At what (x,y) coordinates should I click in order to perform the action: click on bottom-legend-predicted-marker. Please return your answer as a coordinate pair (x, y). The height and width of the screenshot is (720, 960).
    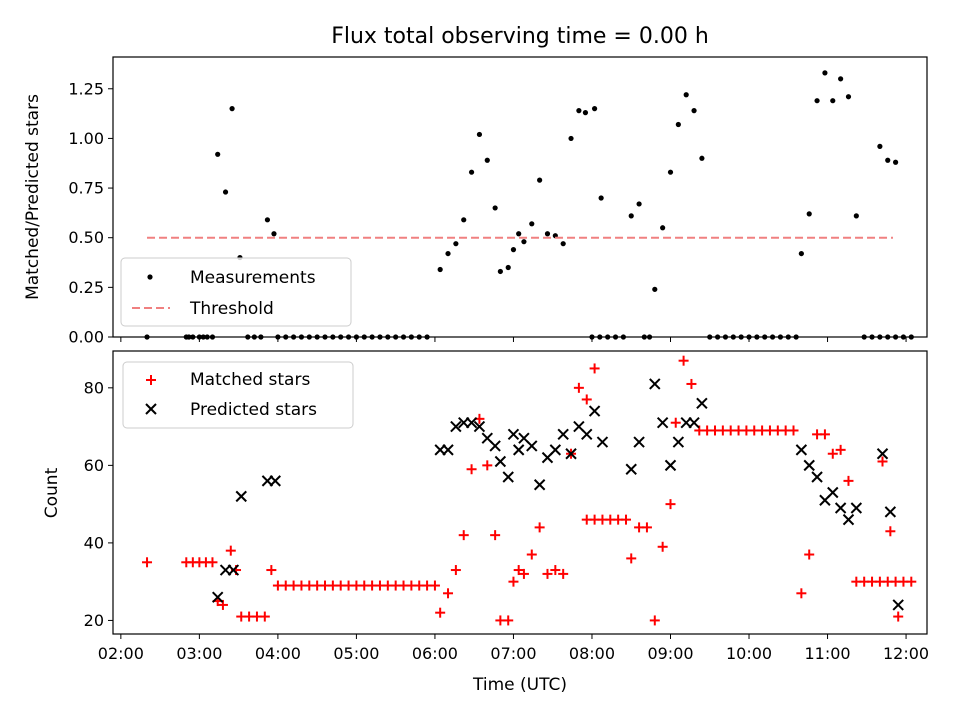
    Looking at the image, I should click on (151, 409).